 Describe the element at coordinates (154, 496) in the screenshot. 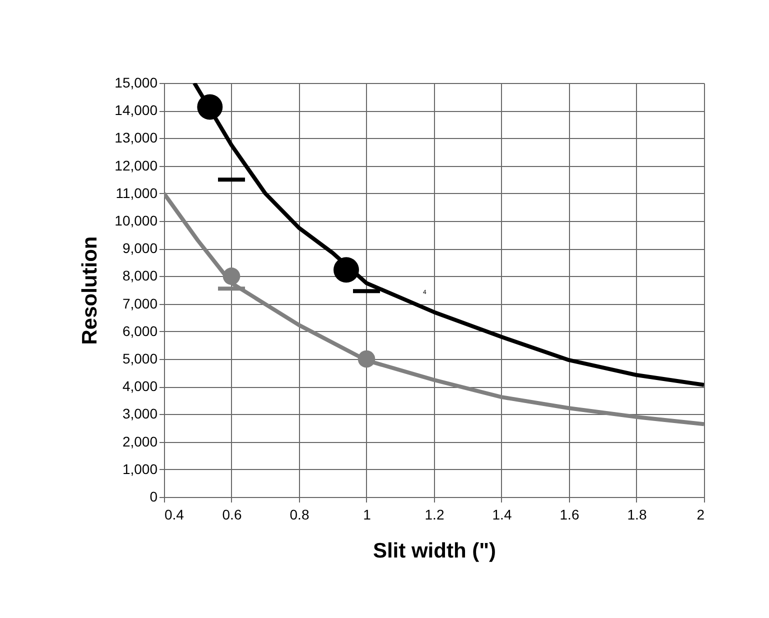

I see `y-tick-label: 0` at that location.